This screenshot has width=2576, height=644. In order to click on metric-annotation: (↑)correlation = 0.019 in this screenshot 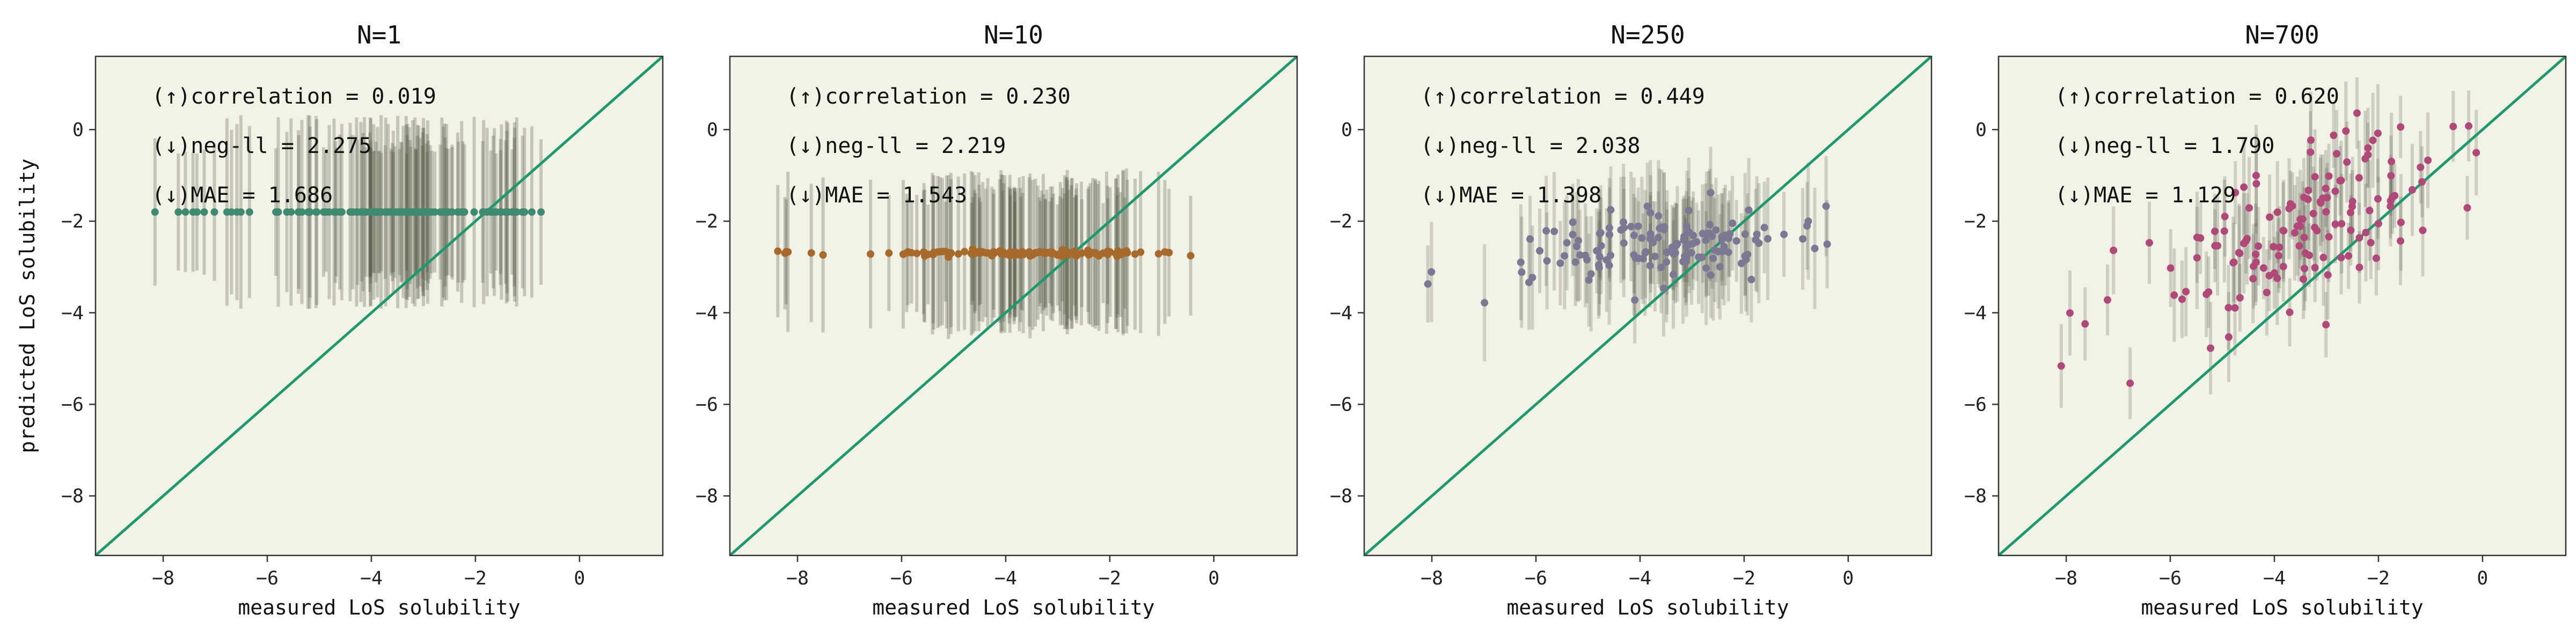, I will do `click(294, 96)`.